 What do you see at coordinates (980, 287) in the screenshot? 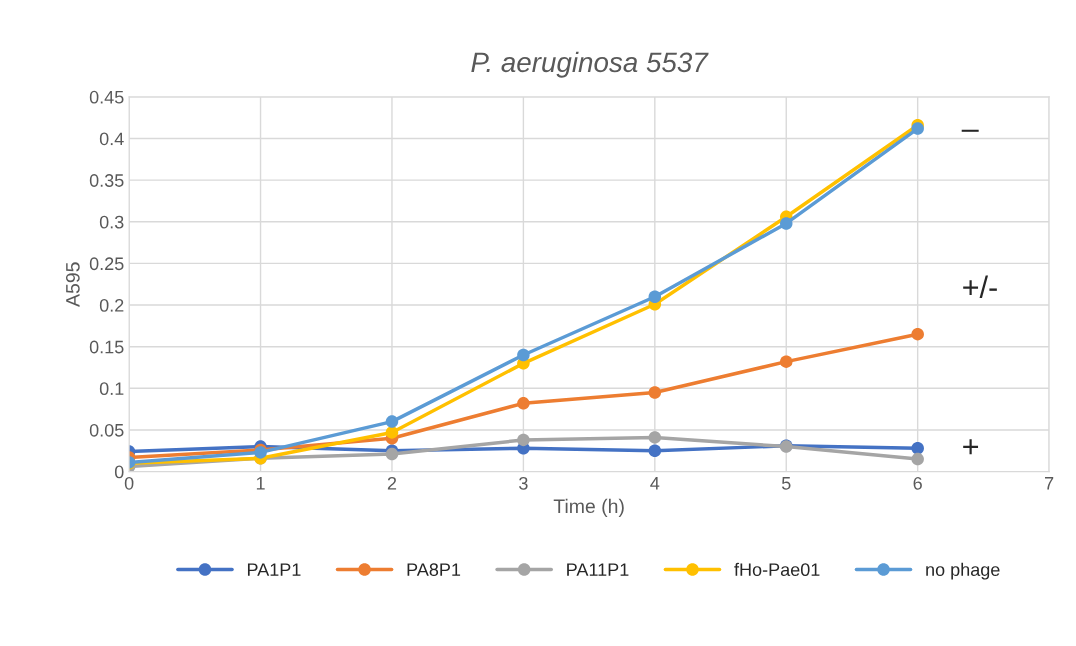
I see `annotation: +/-` at bounding box center [980, 287].